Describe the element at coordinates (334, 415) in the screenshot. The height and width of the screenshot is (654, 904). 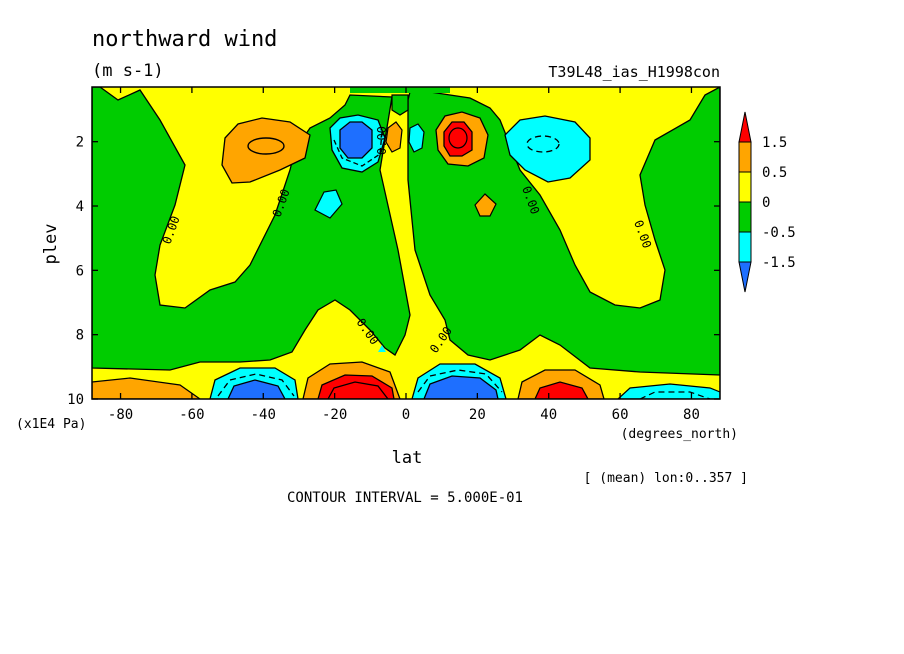
I see `x-tick-label: -20` at that location.